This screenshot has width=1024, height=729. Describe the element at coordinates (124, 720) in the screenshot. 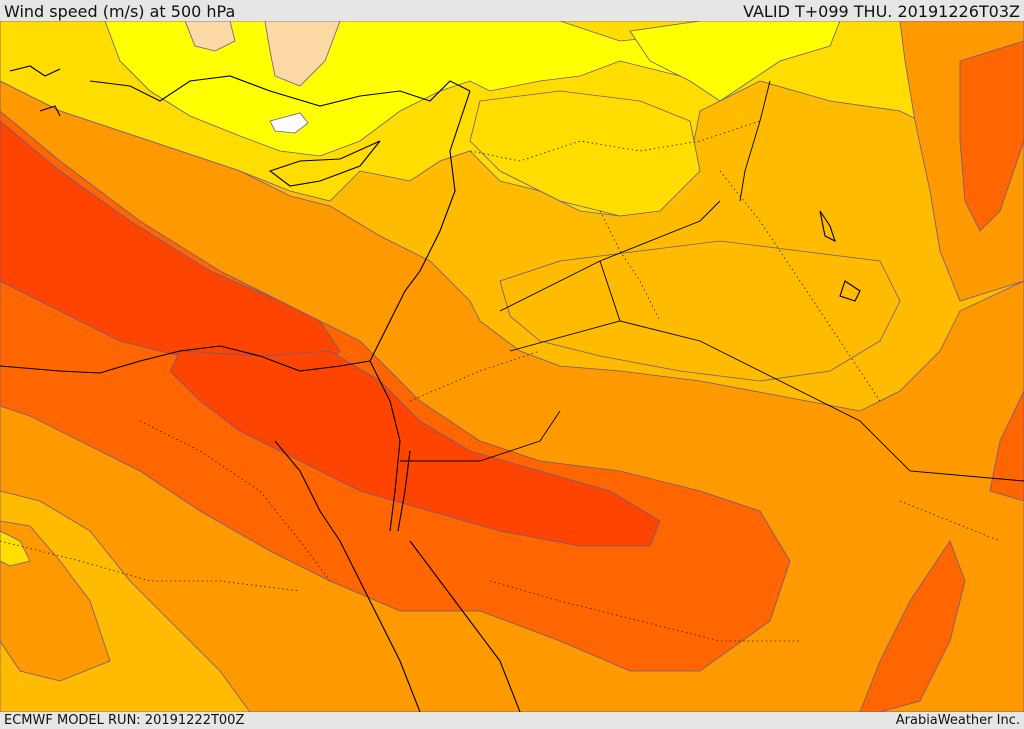

I see `model-run-label: ECMWF MODEL RUN: 20191222T00Z` at that location.